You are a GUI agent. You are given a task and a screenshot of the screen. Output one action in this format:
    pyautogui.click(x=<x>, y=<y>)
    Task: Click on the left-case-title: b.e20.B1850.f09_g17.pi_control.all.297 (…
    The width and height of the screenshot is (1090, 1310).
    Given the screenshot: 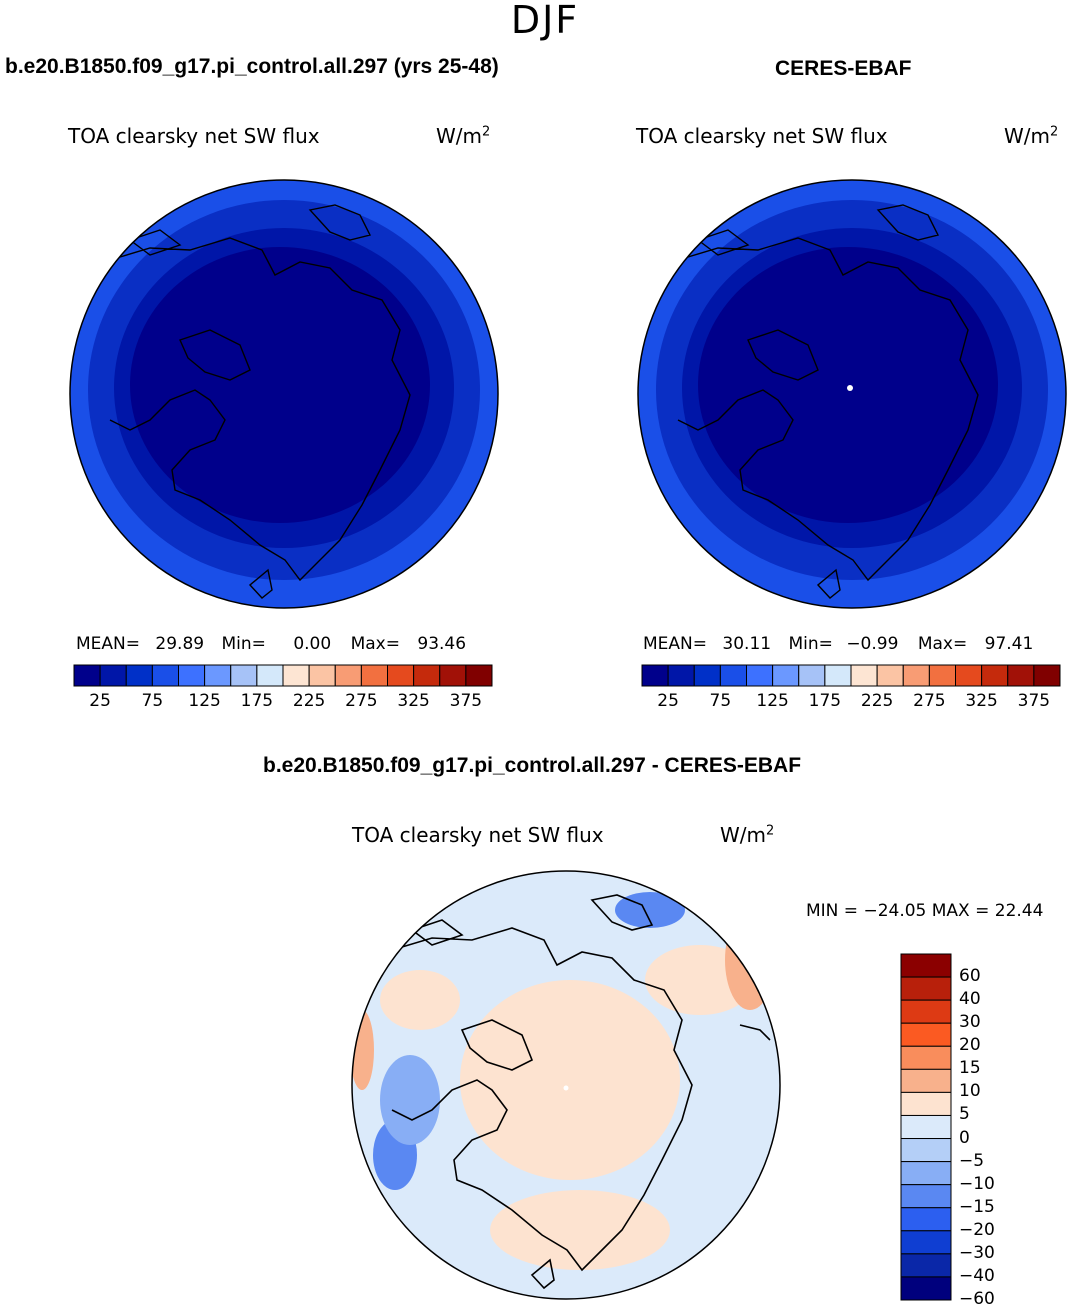 What is the action you would take?
    pyautogui.click(x=252, y=66)
    